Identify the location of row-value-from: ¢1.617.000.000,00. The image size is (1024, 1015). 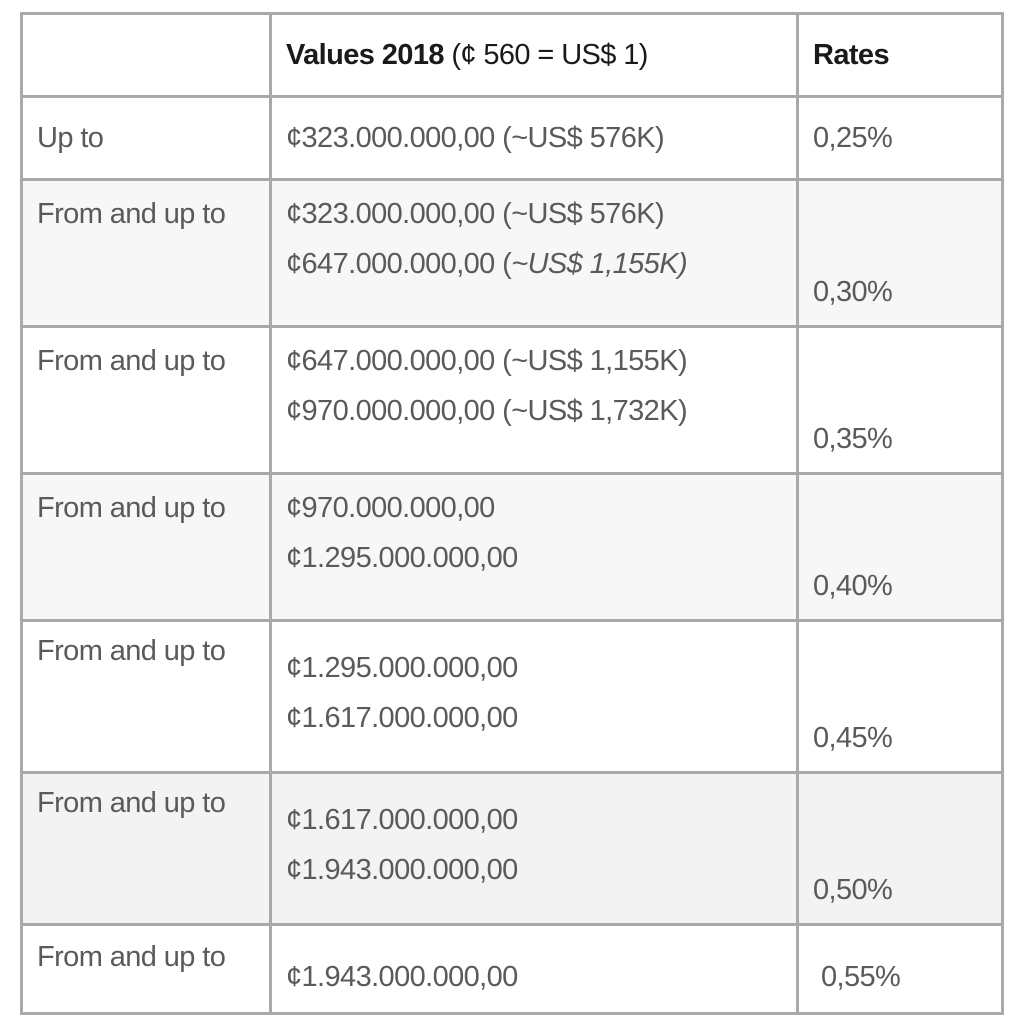
(402, 820).